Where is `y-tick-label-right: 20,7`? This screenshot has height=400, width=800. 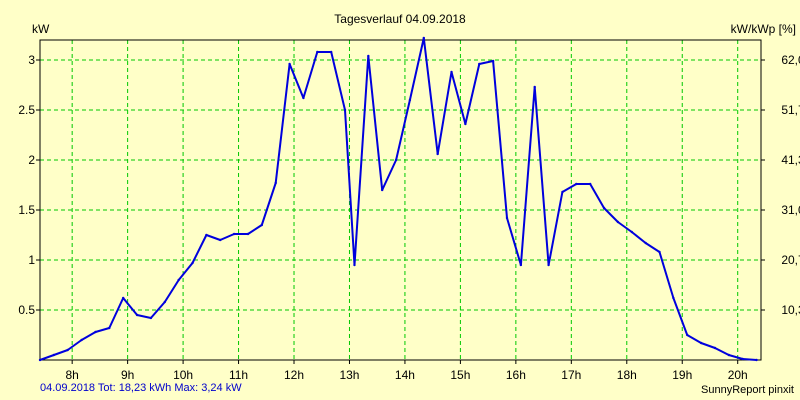 y-tick-label-right: 20,7 is located at coordinates (790, 260).